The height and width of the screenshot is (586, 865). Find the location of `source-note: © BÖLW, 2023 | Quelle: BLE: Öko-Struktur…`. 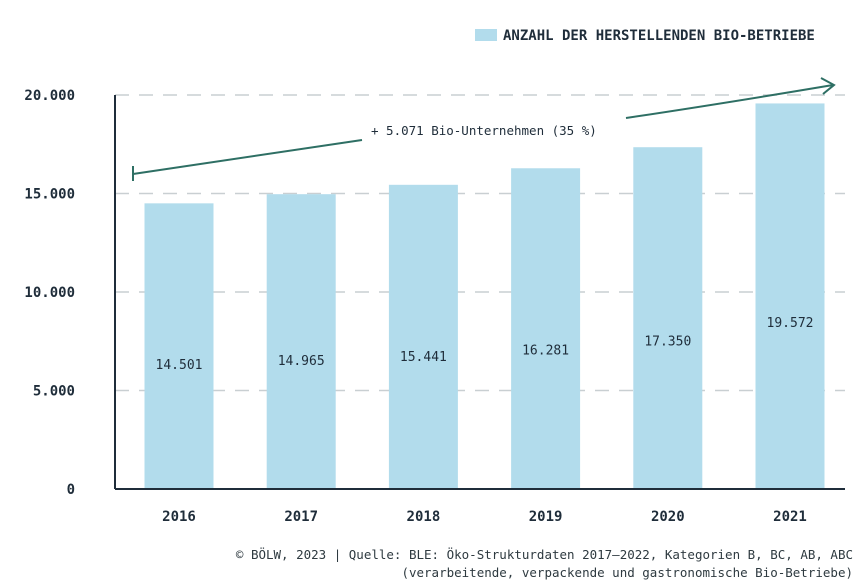

source-note: © BÖLW, 2023 | Quelle: BLE: Öko-Struktur… is located at coordinates (544, 564).